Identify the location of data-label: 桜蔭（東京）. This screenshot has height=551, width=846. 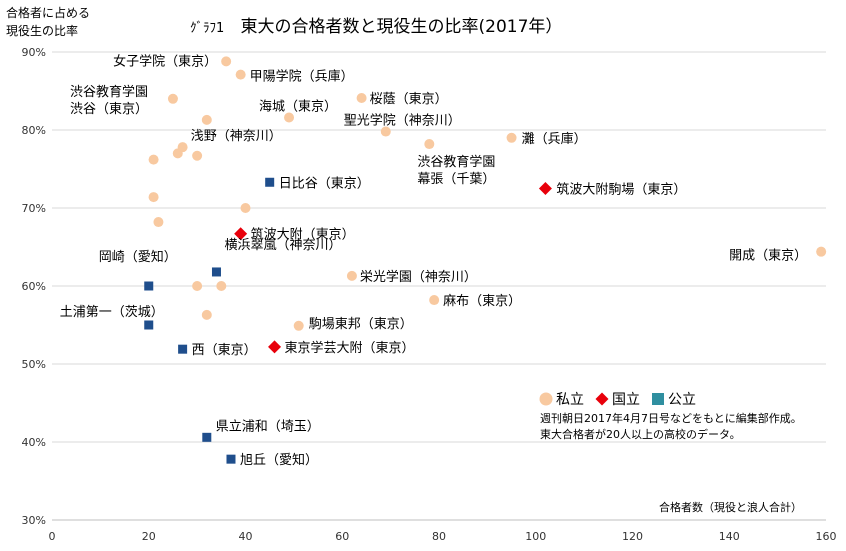
(409, 99).